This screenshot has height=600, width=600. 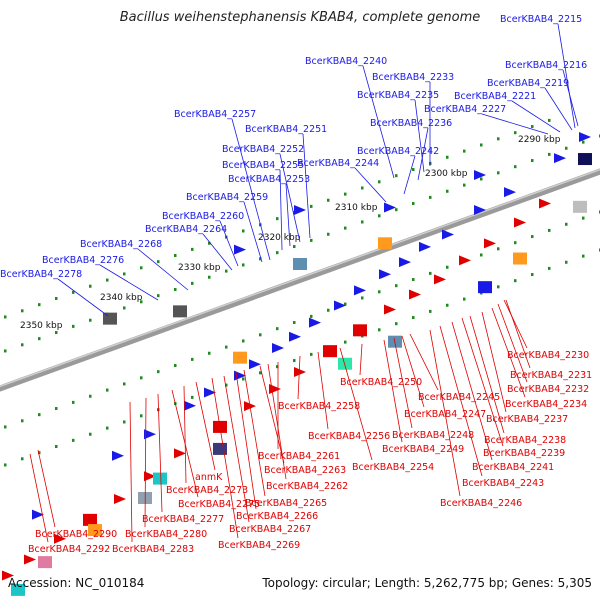 What do you see at coordinates (186, 229) in the screenshot?
I see `gene-label: BcerKBAB4_2264` at bounding box center [186, 229].